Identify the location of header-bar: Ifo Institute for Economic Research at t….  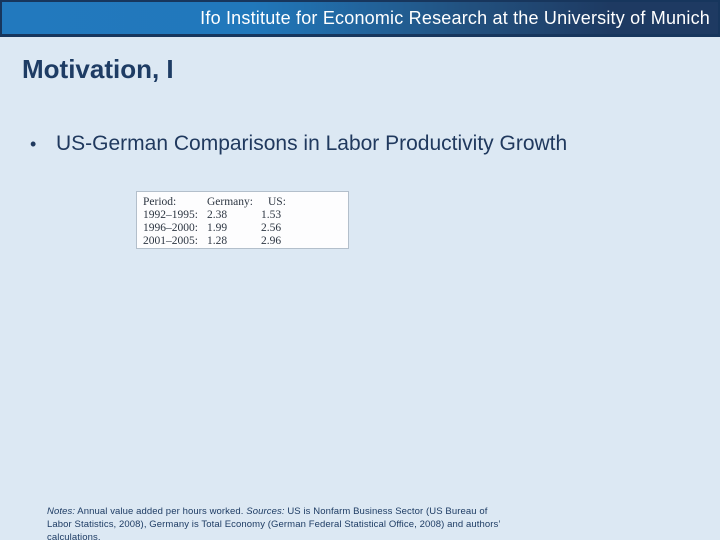
(360, 18).